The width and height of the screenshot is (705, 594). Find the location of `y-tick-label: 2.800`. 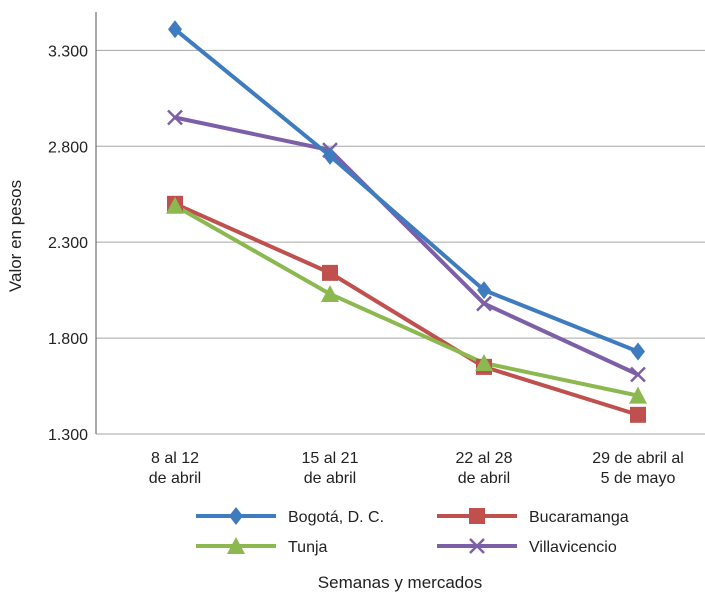

y-tick-label: 2.800 is located at coordinates (68, 147).